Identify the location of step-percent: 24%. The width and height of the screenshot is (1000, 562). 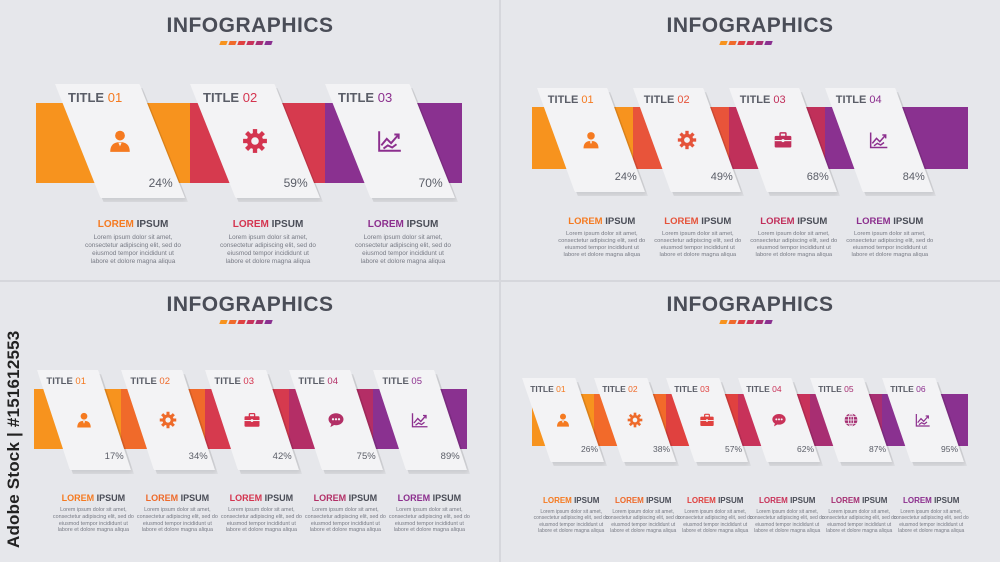
(625, 177).